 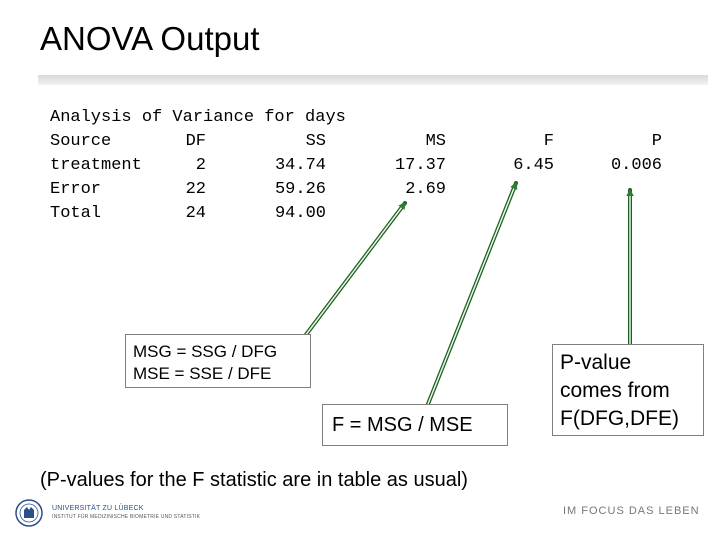 I want to click on row-treatment-ms: 17.37, so click(x=420, y=165).